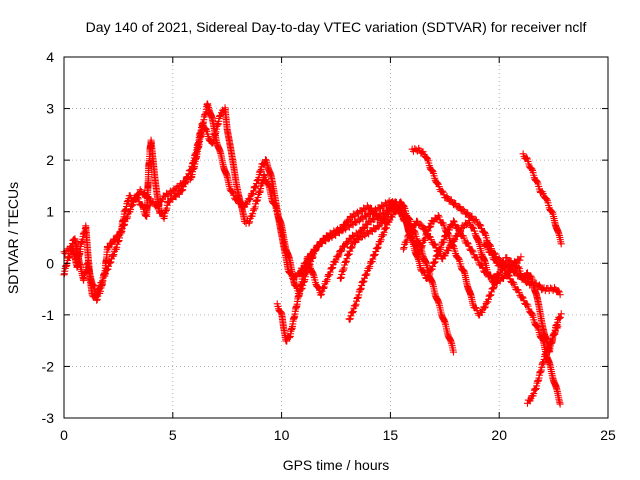 This screenshot has width=640, height=480. I want to click on x-tick-label: 0, so click(64, 435).